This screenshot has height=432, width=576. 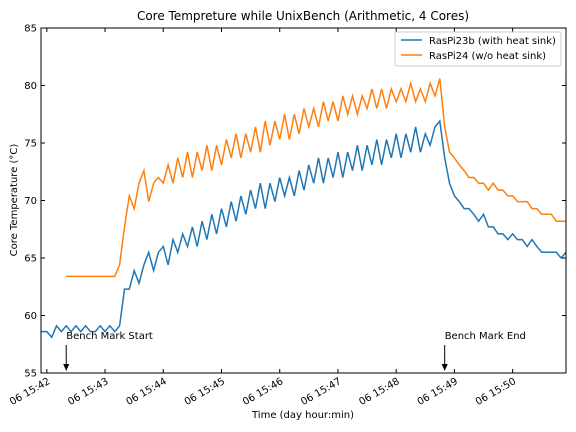 What do you see at coordinates (88, 392) in the screenshot?
I see `x-tick-label: 06 15:43` at bounding box center [88, 392].